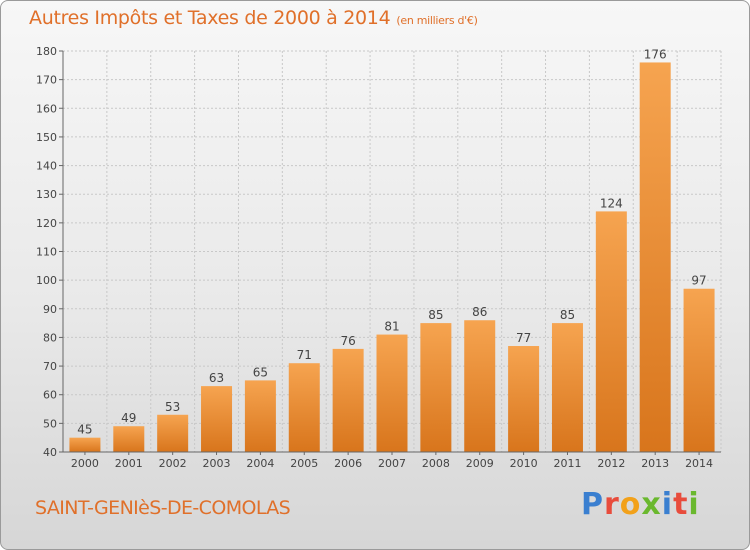 The height and width of the screenshot is (550, 750). Describe the element at coordinates (681, 504) in the screenshot. I see `logo-letter: t` at that location.